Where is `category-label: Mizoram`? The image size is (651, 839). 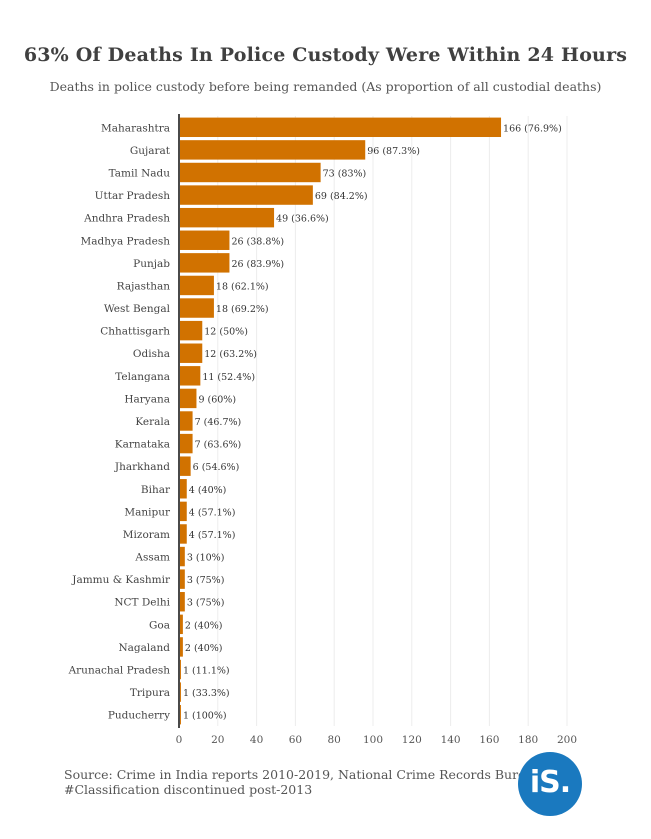
category-label: Mizoram is located at coordinates (146, 535).